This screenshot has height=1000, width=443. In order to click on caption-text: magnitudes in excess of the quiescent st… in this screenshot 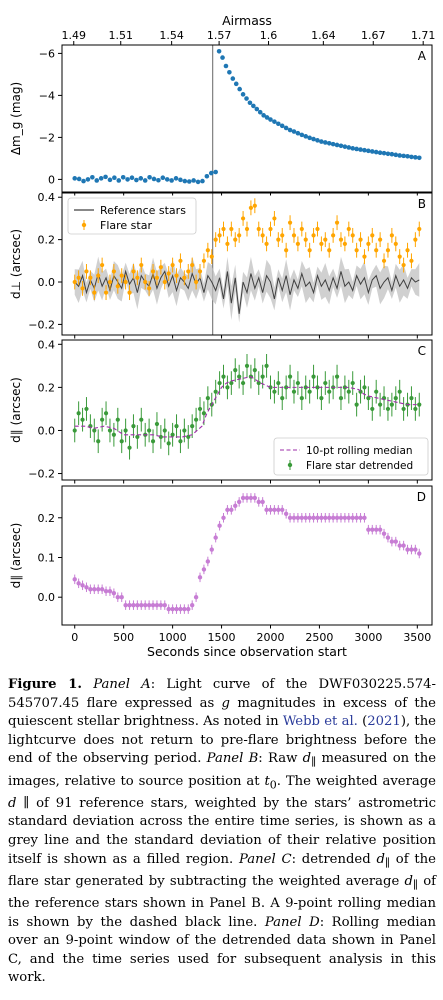, I will do `click(222, 712)`.